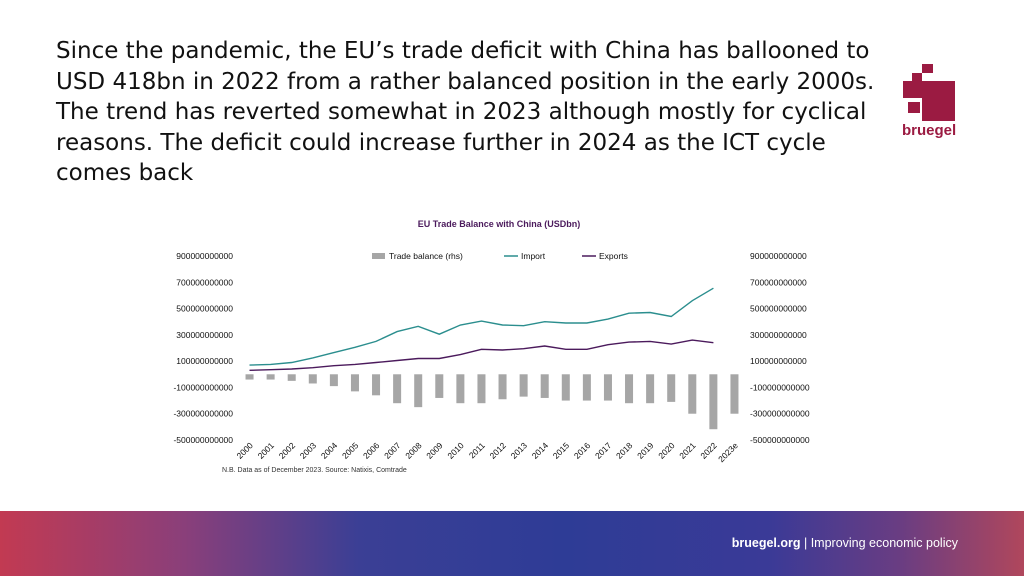 This screenshot has height=576, width=1024. What do you see at coordinates (266, 450) in the screenshot?
I see `x-tick-label: 2001` at bounding box center [266, 450].